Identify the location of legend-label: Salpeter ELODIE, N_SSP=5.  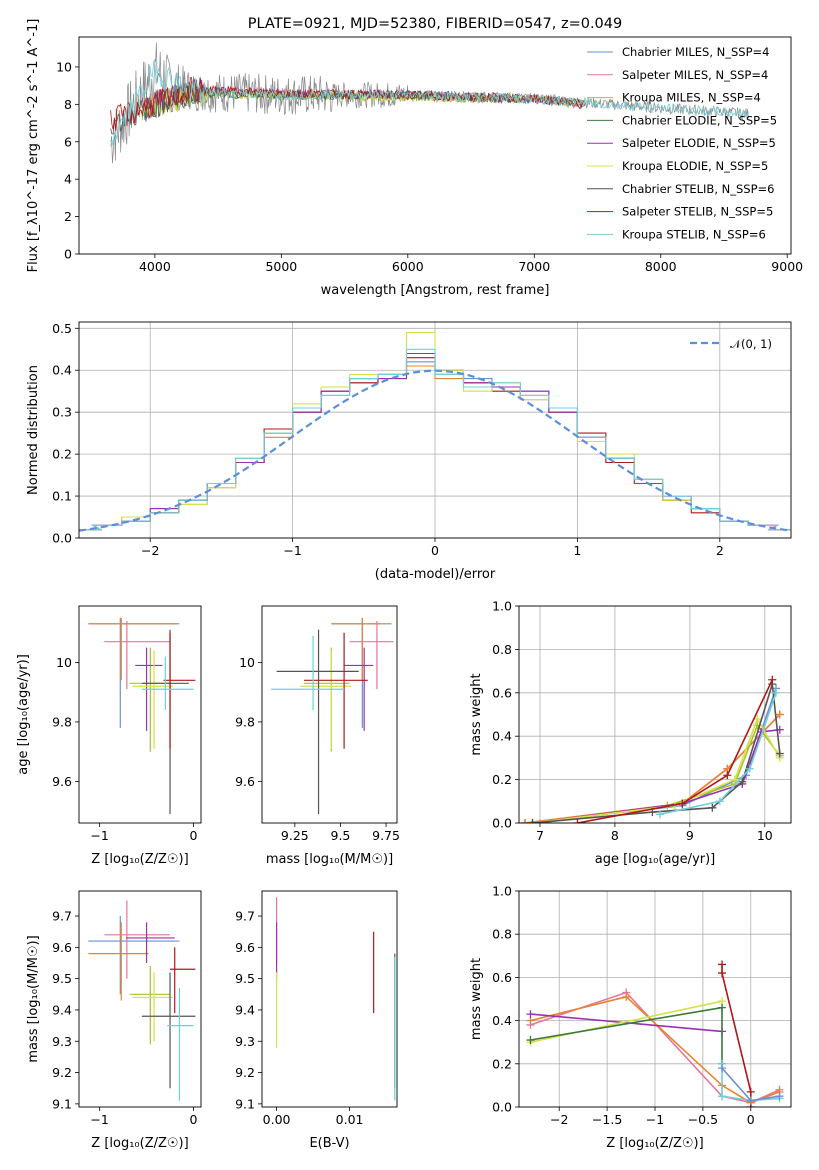
(699, 143).